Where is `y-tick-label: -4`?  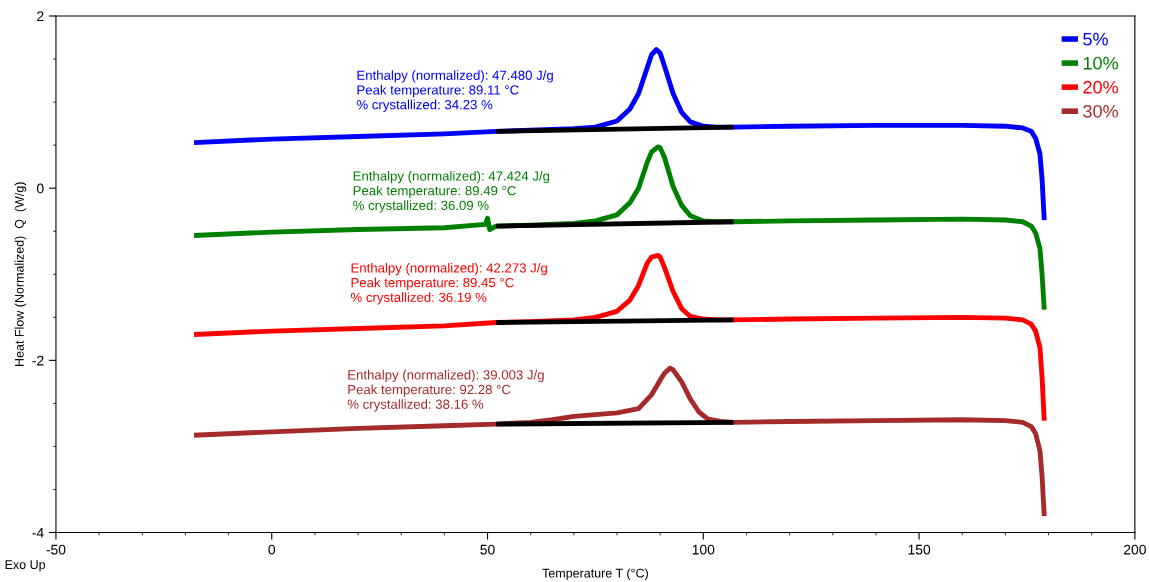
y-tick-label: -4 is located at coordinates (38, 533).